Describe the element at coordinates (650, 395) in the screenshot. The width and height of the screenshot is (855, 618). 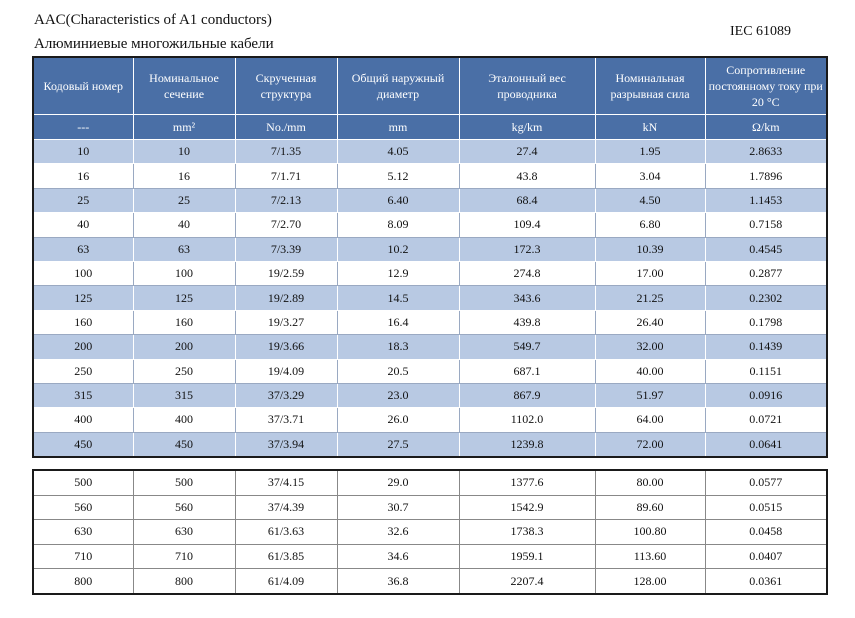
I see `table-cell: 51.97` at that location.